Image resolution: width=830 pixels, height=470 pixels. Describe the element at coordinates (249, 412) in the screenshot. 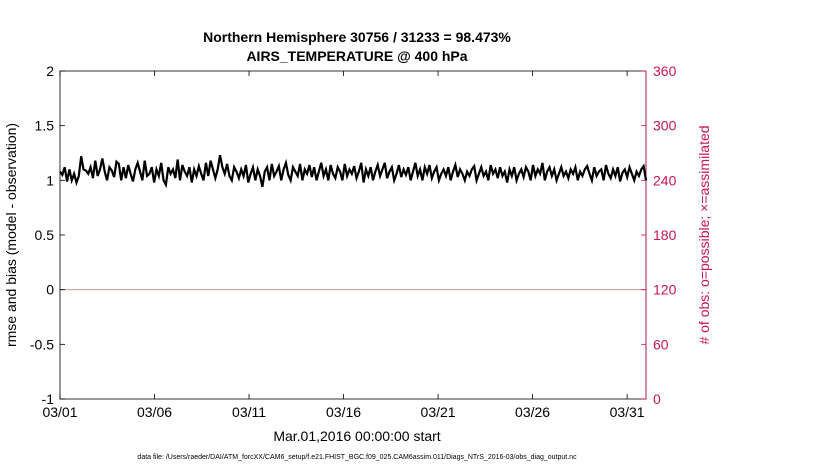

I see `x-tick-label: 03/11` at that location.